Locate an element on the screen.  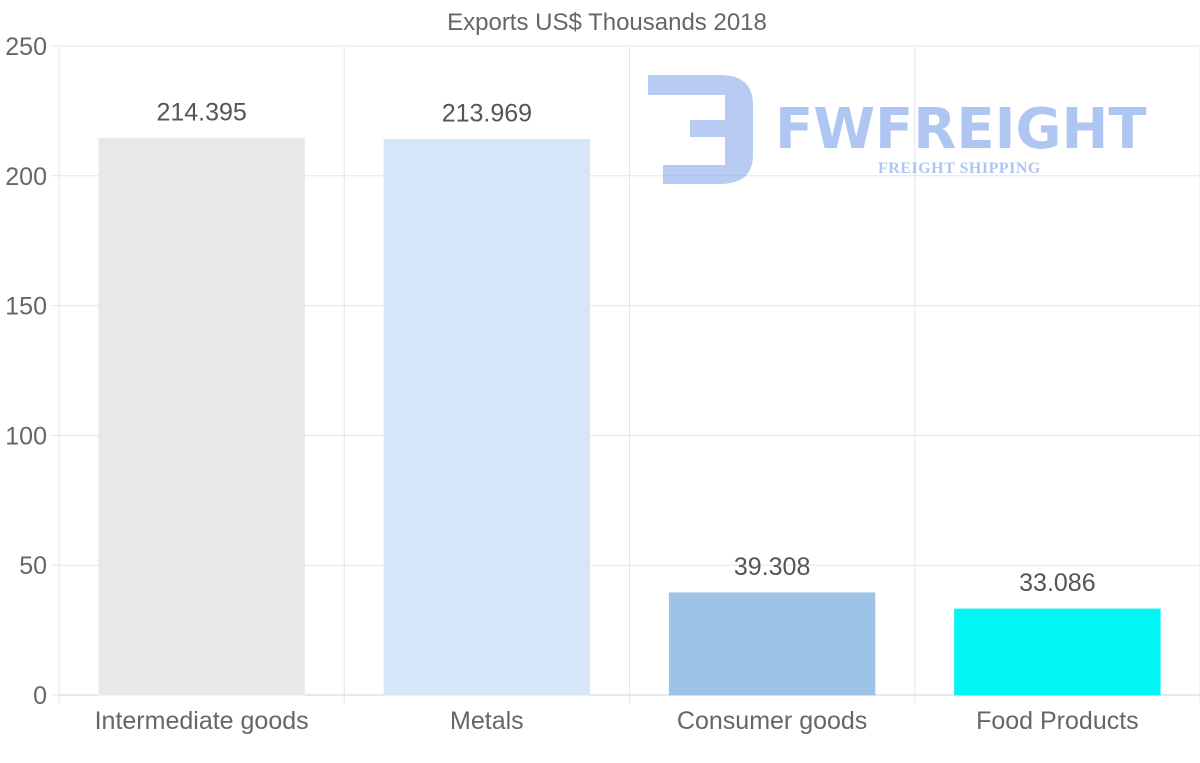
watermark-logo-icon is located at coordinates (700, 129).